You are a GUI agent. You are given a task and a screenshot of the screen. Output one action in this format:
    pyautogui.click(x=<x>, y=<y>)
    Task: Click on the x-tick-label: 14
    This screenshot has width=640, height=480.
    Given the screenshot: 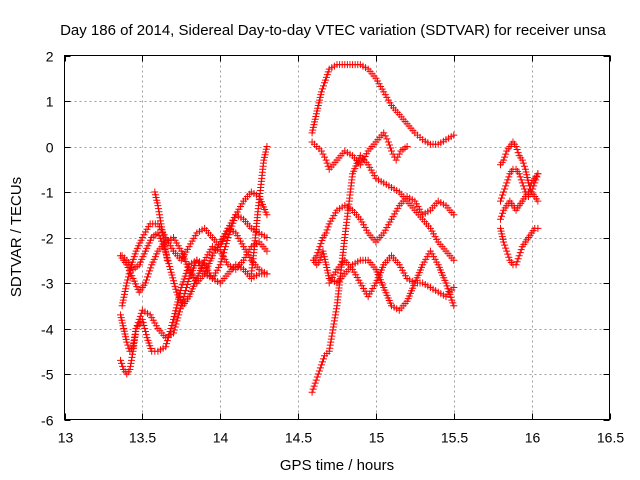 What is the action you would take?
    pyautogui.click(x=221, y=438)
    